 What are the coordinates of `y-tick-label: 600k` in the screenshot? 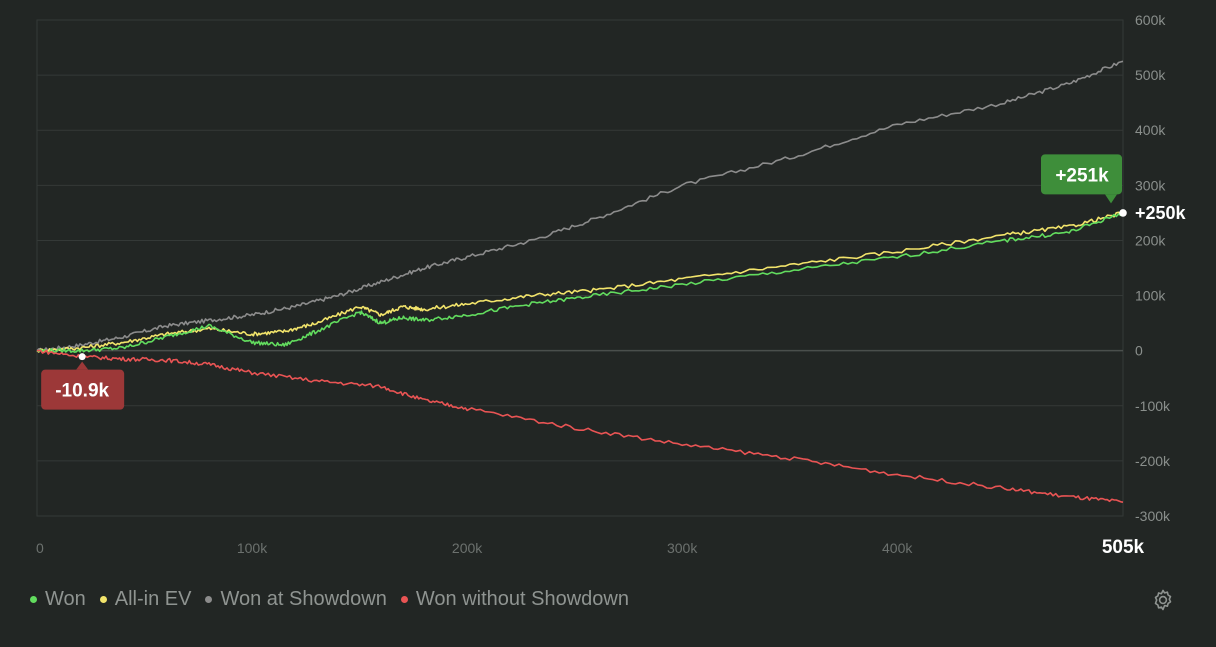 It's located at (1150, 20).